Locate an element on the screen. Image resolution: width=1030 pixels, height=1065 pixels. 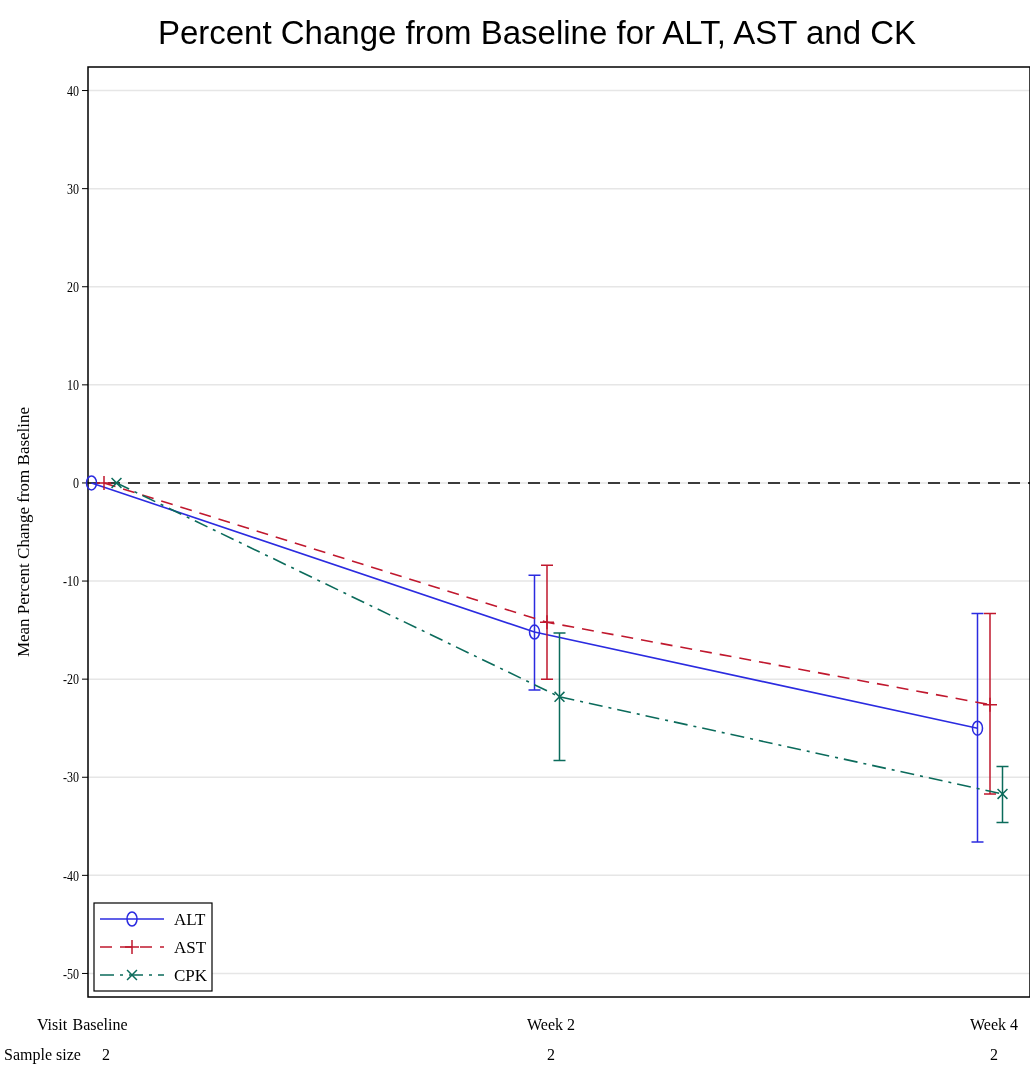
x-tick-label: Baseline is located at coordinates (100, 1024).